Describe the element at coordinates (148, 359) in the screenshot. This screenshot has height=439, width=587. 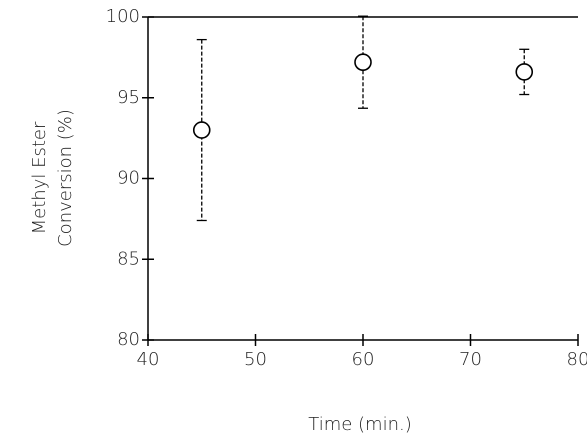
I see `x-tick-label: 40` at that location.